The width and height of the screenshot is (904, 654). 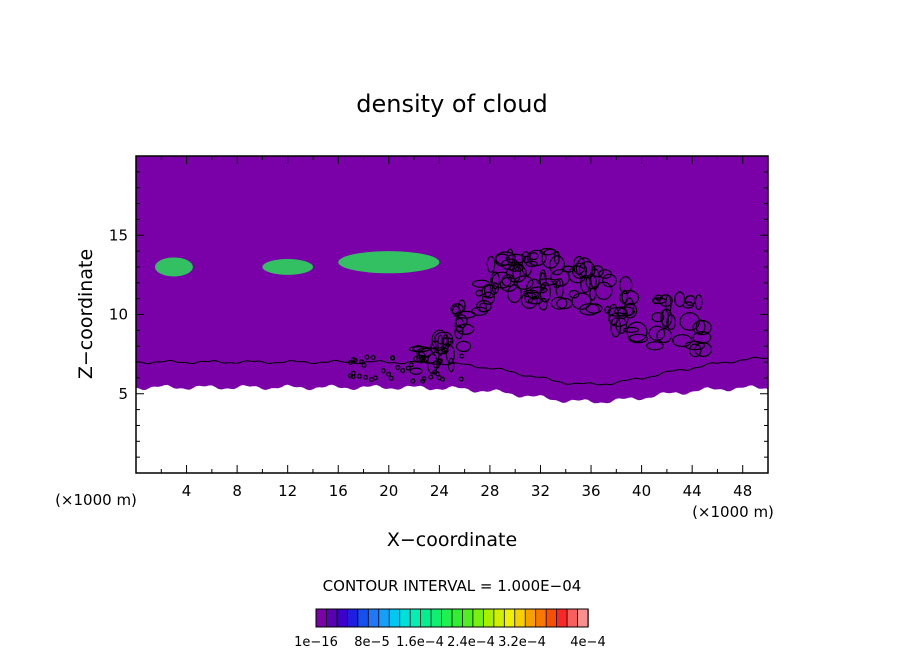 What do you see at coordinates (471, 642) in the screenshot?
I see `colorbar-tick-label: 2.4e−4` at bounding box center [471, 642].